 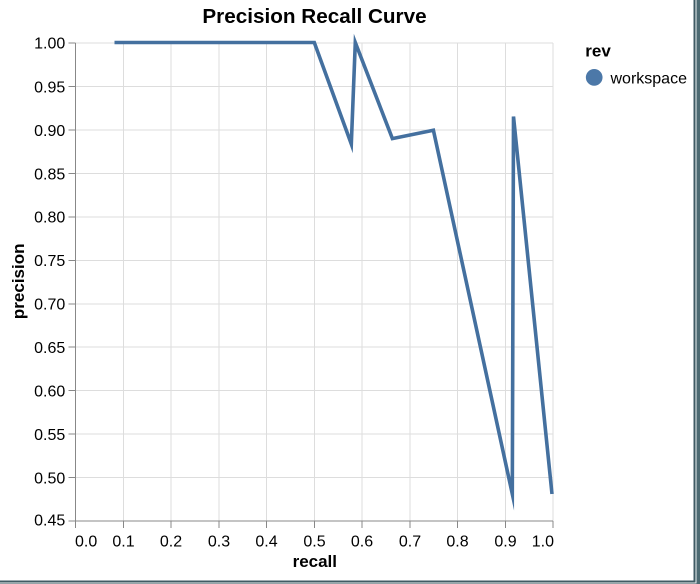 I want to click on svg-text: 0.5, so click(x=314, y=541).